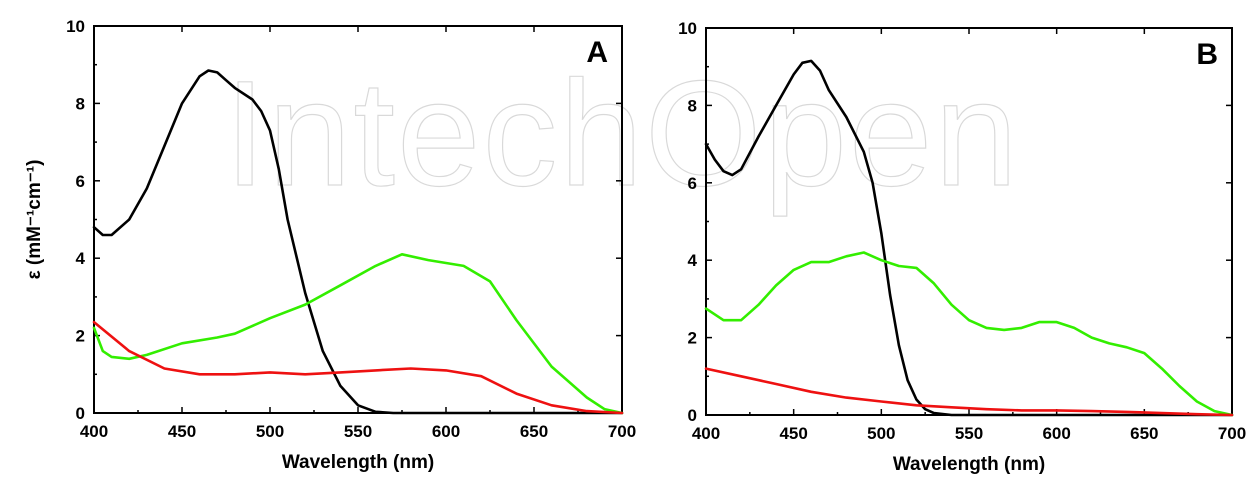 The image size is (1252, 487). What do you see at coordinates (1207, 54) in the screenshot?
I see `panel-label: B` at bounding box center [1207, 54].